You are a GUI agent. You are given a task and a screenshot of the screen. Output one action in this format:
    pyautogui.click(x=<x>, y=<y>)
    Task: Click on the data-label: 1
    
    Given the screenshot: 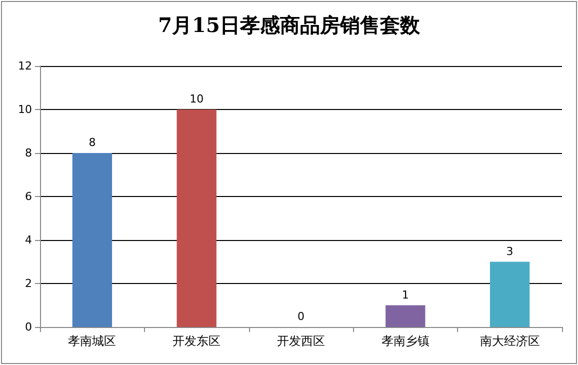 What is the action you would take?
    pyautogui.click(x=405, y=295)
    